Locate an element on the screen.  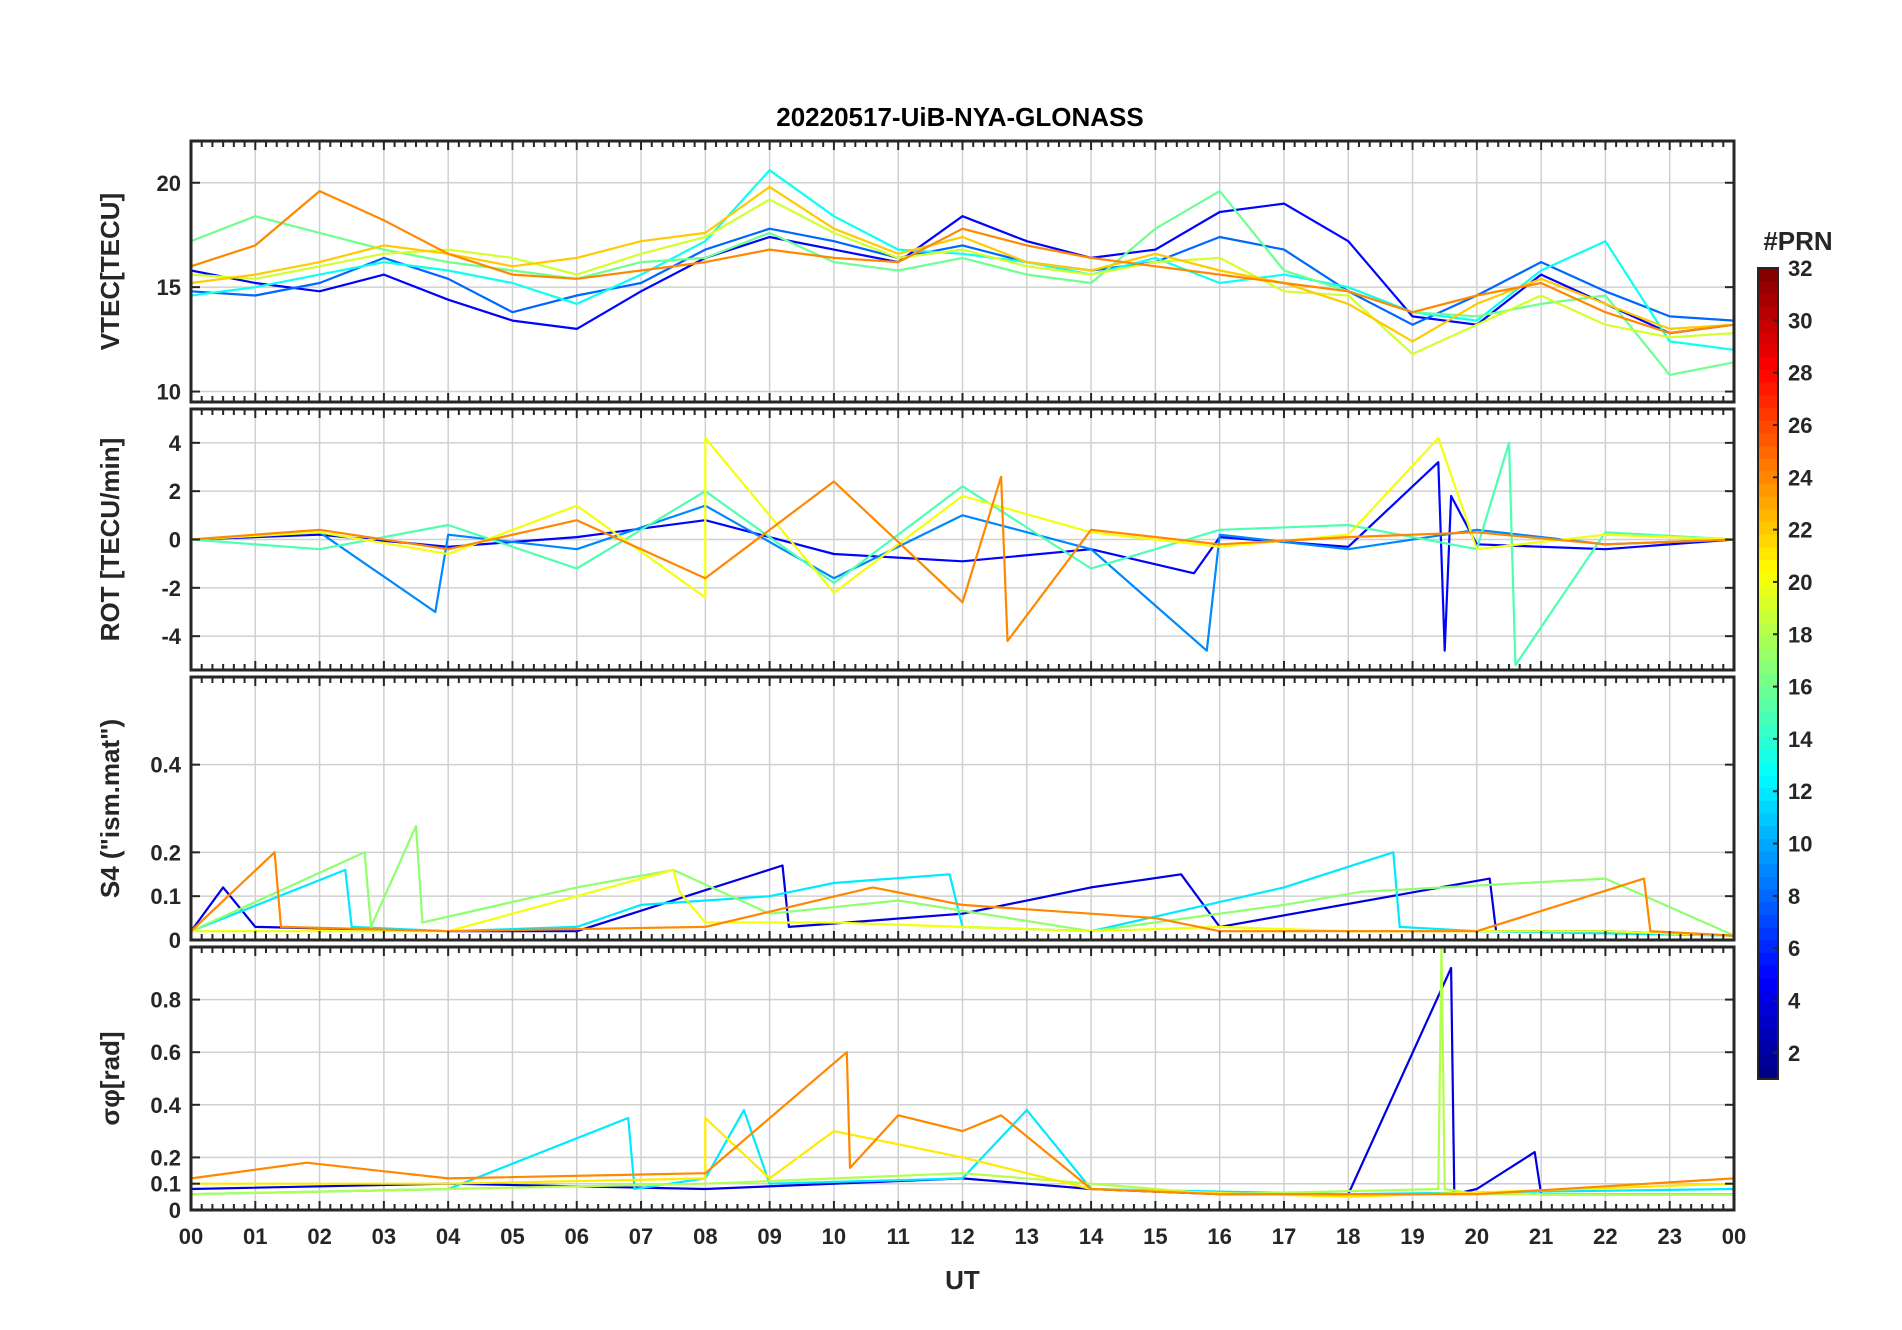
colorbar-frame is located at coordinates (1768, 673).